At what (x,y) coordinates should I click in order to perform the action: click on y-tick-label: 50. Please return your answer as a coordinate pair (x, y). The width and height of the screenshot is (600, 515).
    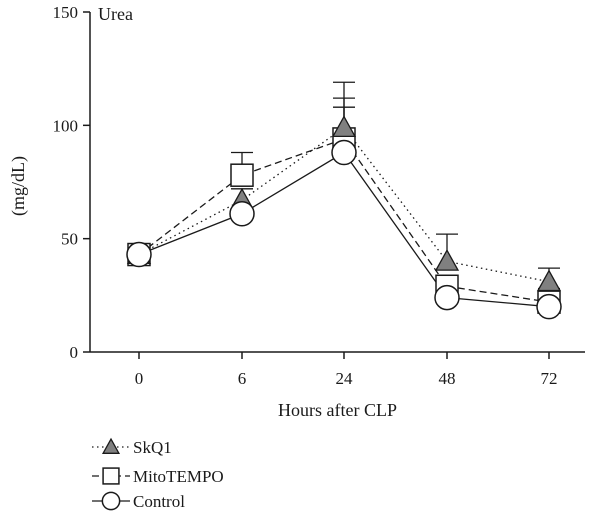
    Looking at the image, I should click on (69, 239).